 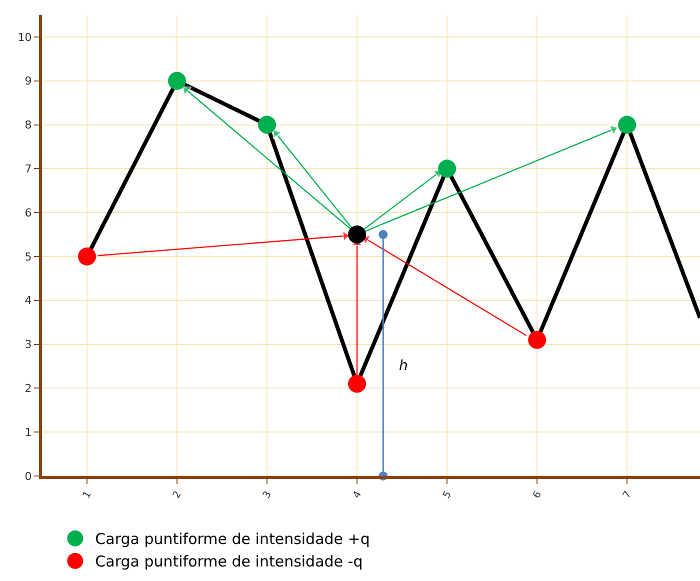 What do you see at coordinates (28, 345) in the screenshot?
I see `y-tick-label: 3` at bounding box center [28, 345].